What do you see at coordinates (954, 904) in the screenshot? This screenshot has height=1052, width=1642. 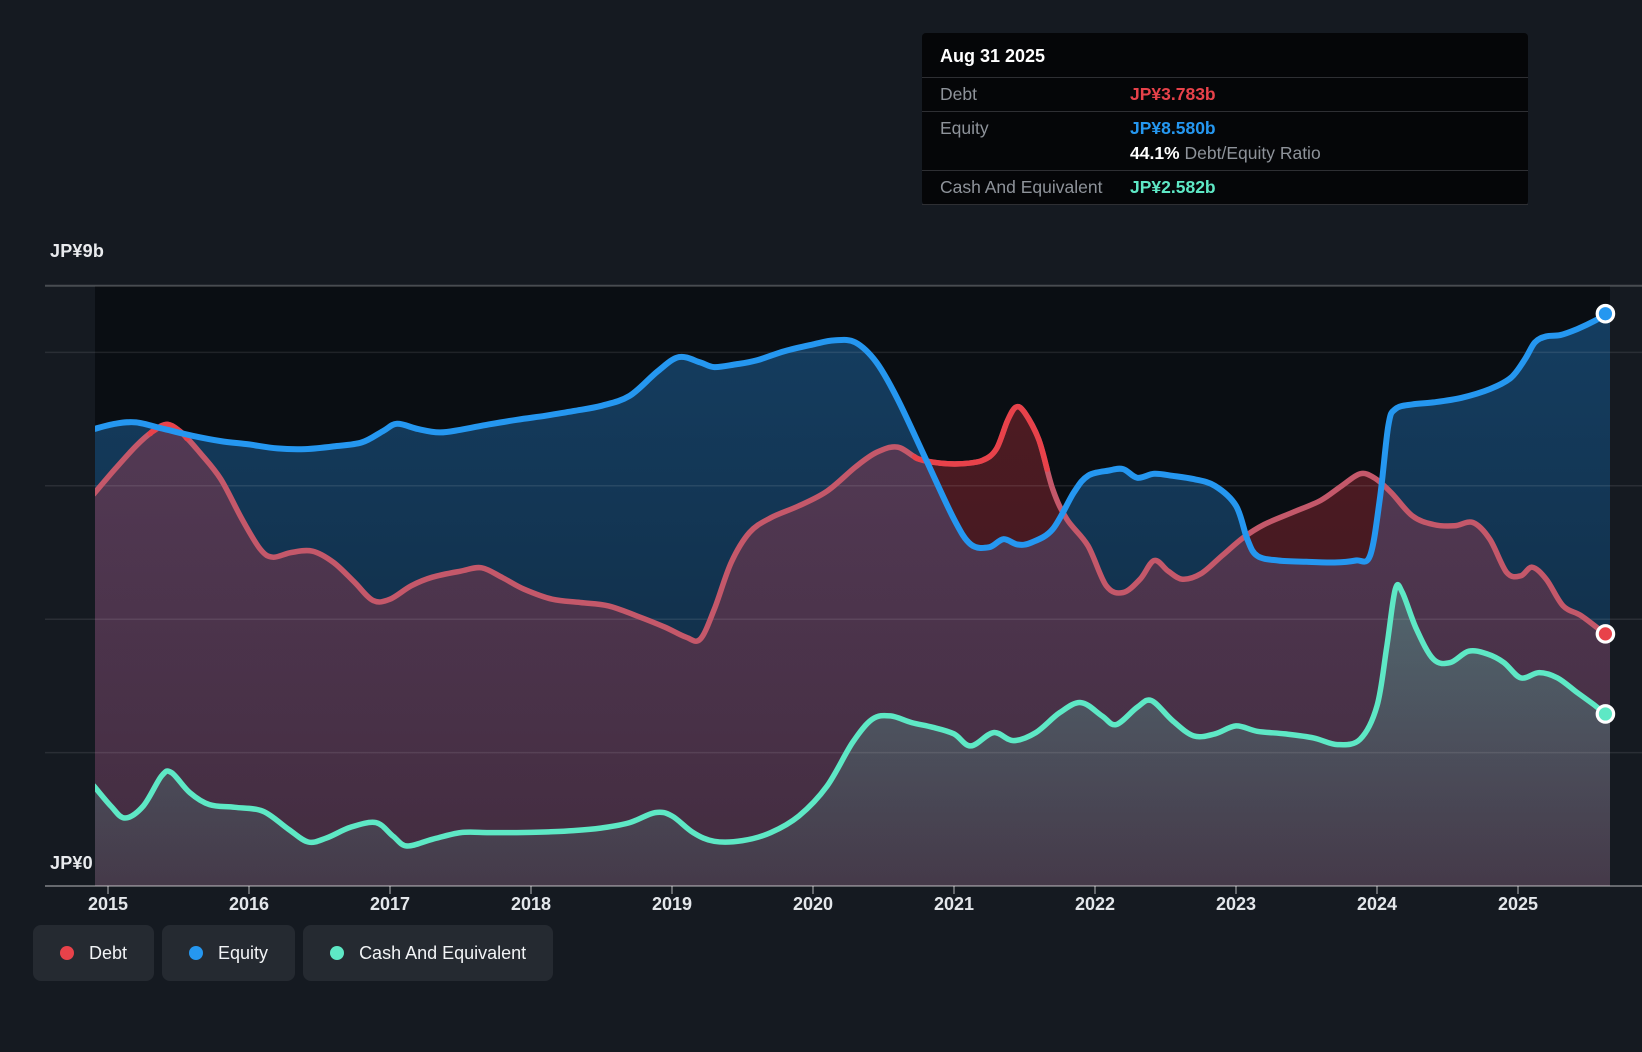 I see `x-axis-label-2021: 2021` at bounding box center [954, 904].